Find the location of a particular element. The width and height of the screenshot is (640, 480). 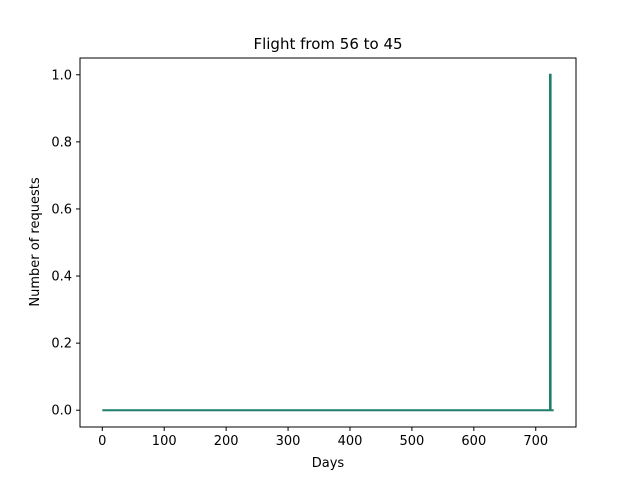

y-tick-label: 0.2 is located at coordinates (61, 344).